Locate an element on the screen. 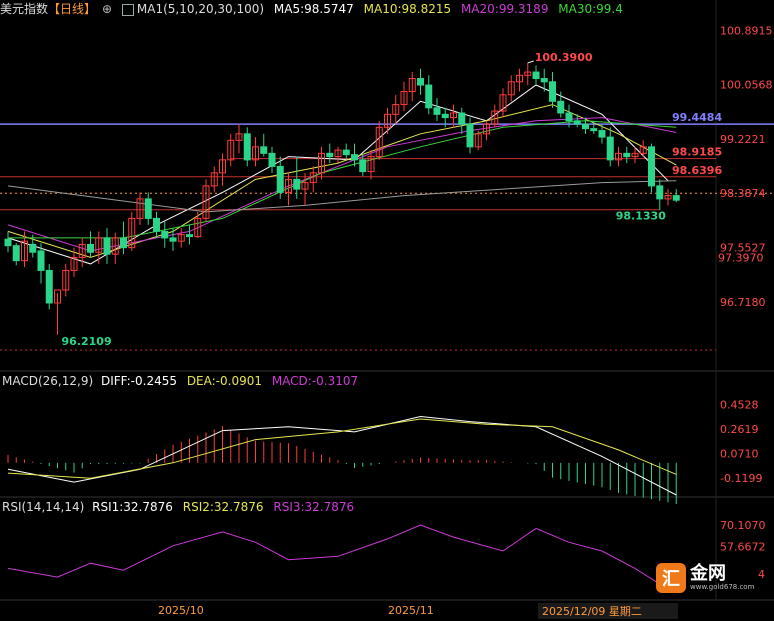  recent-low-label: 98.1330 is located at coordinates (641, 216).